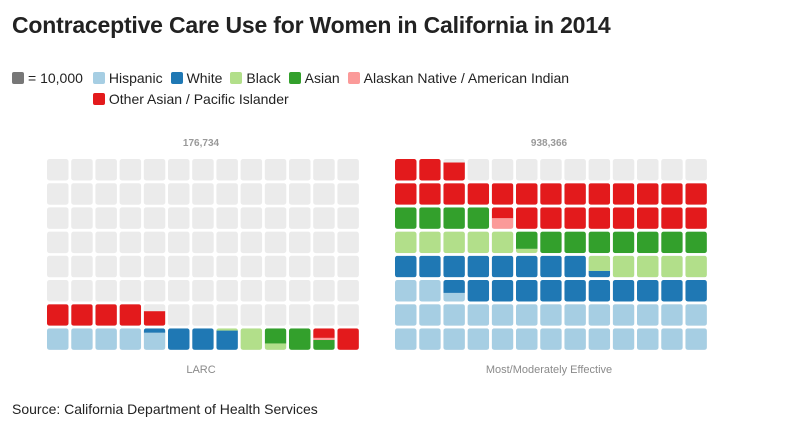 This screenshot has width=796, height=432. Describe the element at coordinates (458, 78) in the screenshot. I see `legend-item-alaskan-native: Alaskan Native / American Indian` at that location.